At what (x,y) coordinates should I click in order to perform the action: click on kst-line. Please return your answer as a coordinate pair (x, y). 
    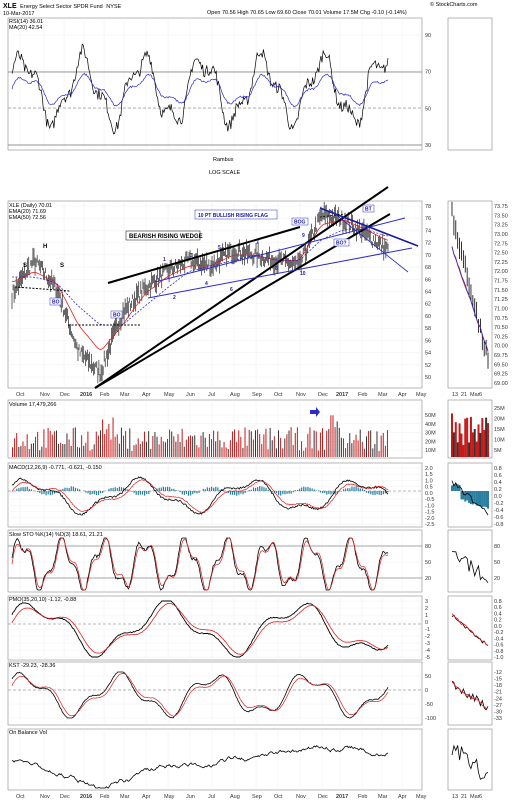
    Looking at the image, I should click on (200, 695).